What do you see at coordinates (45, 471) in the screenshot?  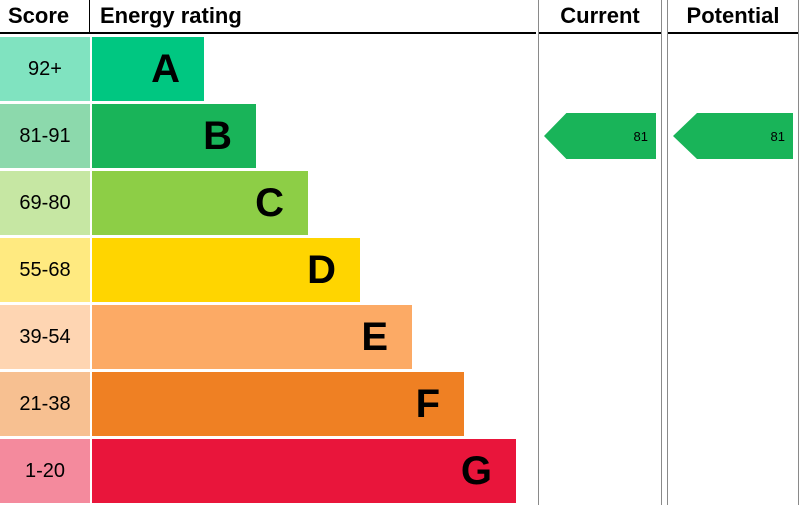 I see `band-score-range: 1-20` at bounding box center [45, 471].